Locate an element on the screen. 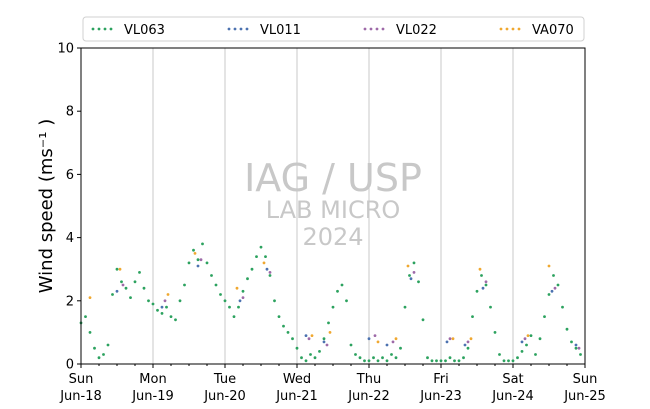 The image size is (650, 409). legend-label: VL022 is located at coordinates (416, 30).